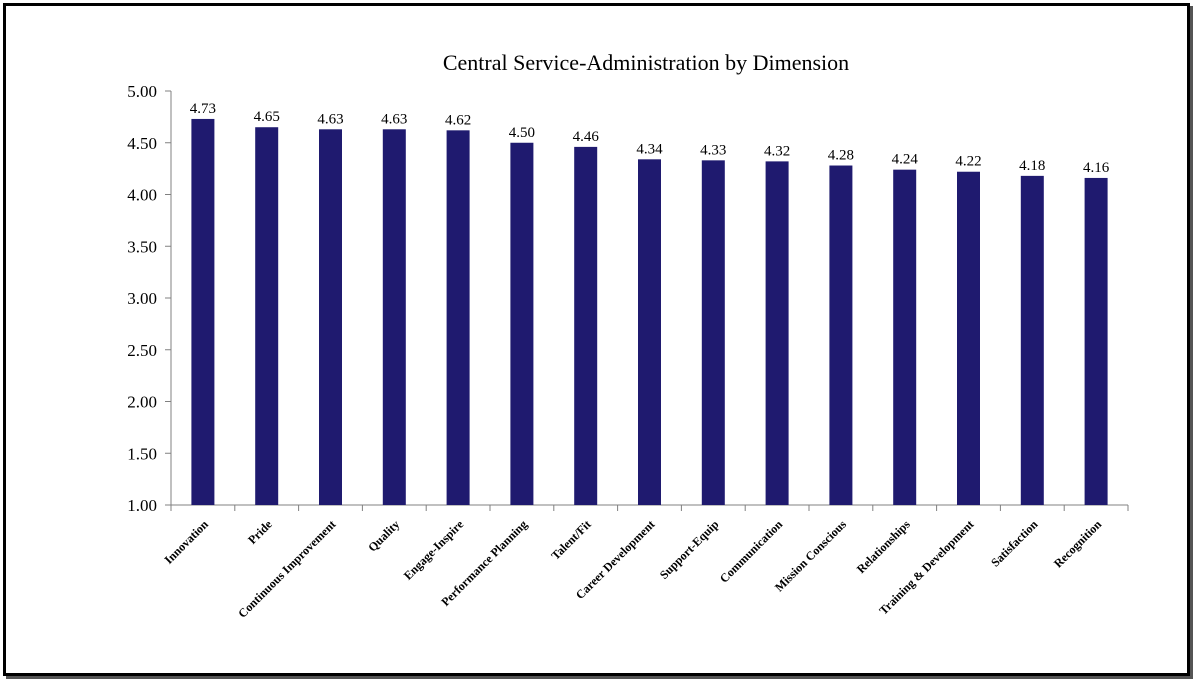 Image resolution: width=1196 pixels, height=679 pixels. I want to click on y-tick-label: 4.50, so click(142, 143).